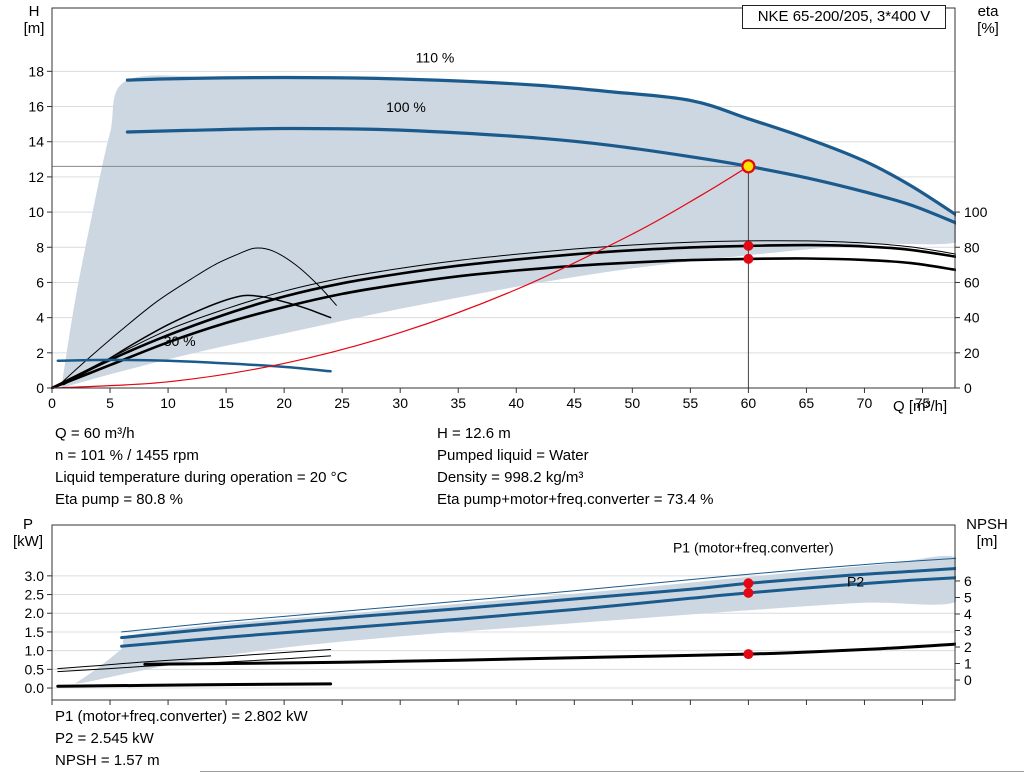  Describe the element at coordinates (474, 433) in the screenshot. I see `duty-head: H = 12.6 m` at that location.